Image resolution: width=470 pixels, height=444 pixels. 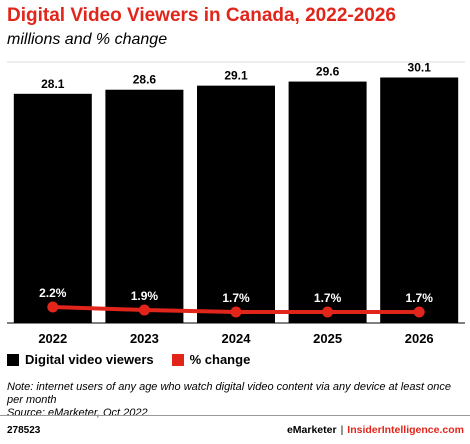 I want to click on x-tick-label-2024: 2024, so click(x=237, y=338).